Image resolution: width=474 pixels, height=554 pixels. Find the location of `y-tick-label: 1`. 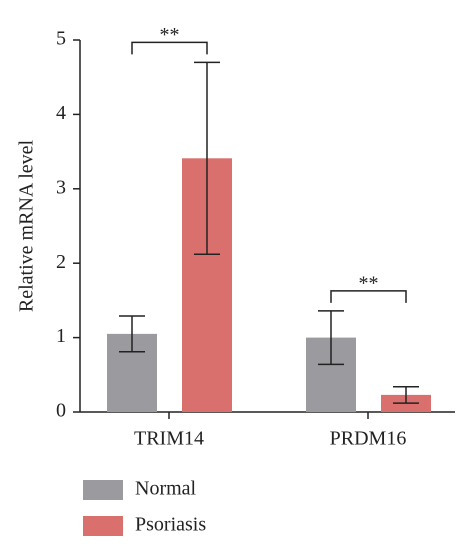

y-tick-label: 1 is located at coordinates (61, 336).